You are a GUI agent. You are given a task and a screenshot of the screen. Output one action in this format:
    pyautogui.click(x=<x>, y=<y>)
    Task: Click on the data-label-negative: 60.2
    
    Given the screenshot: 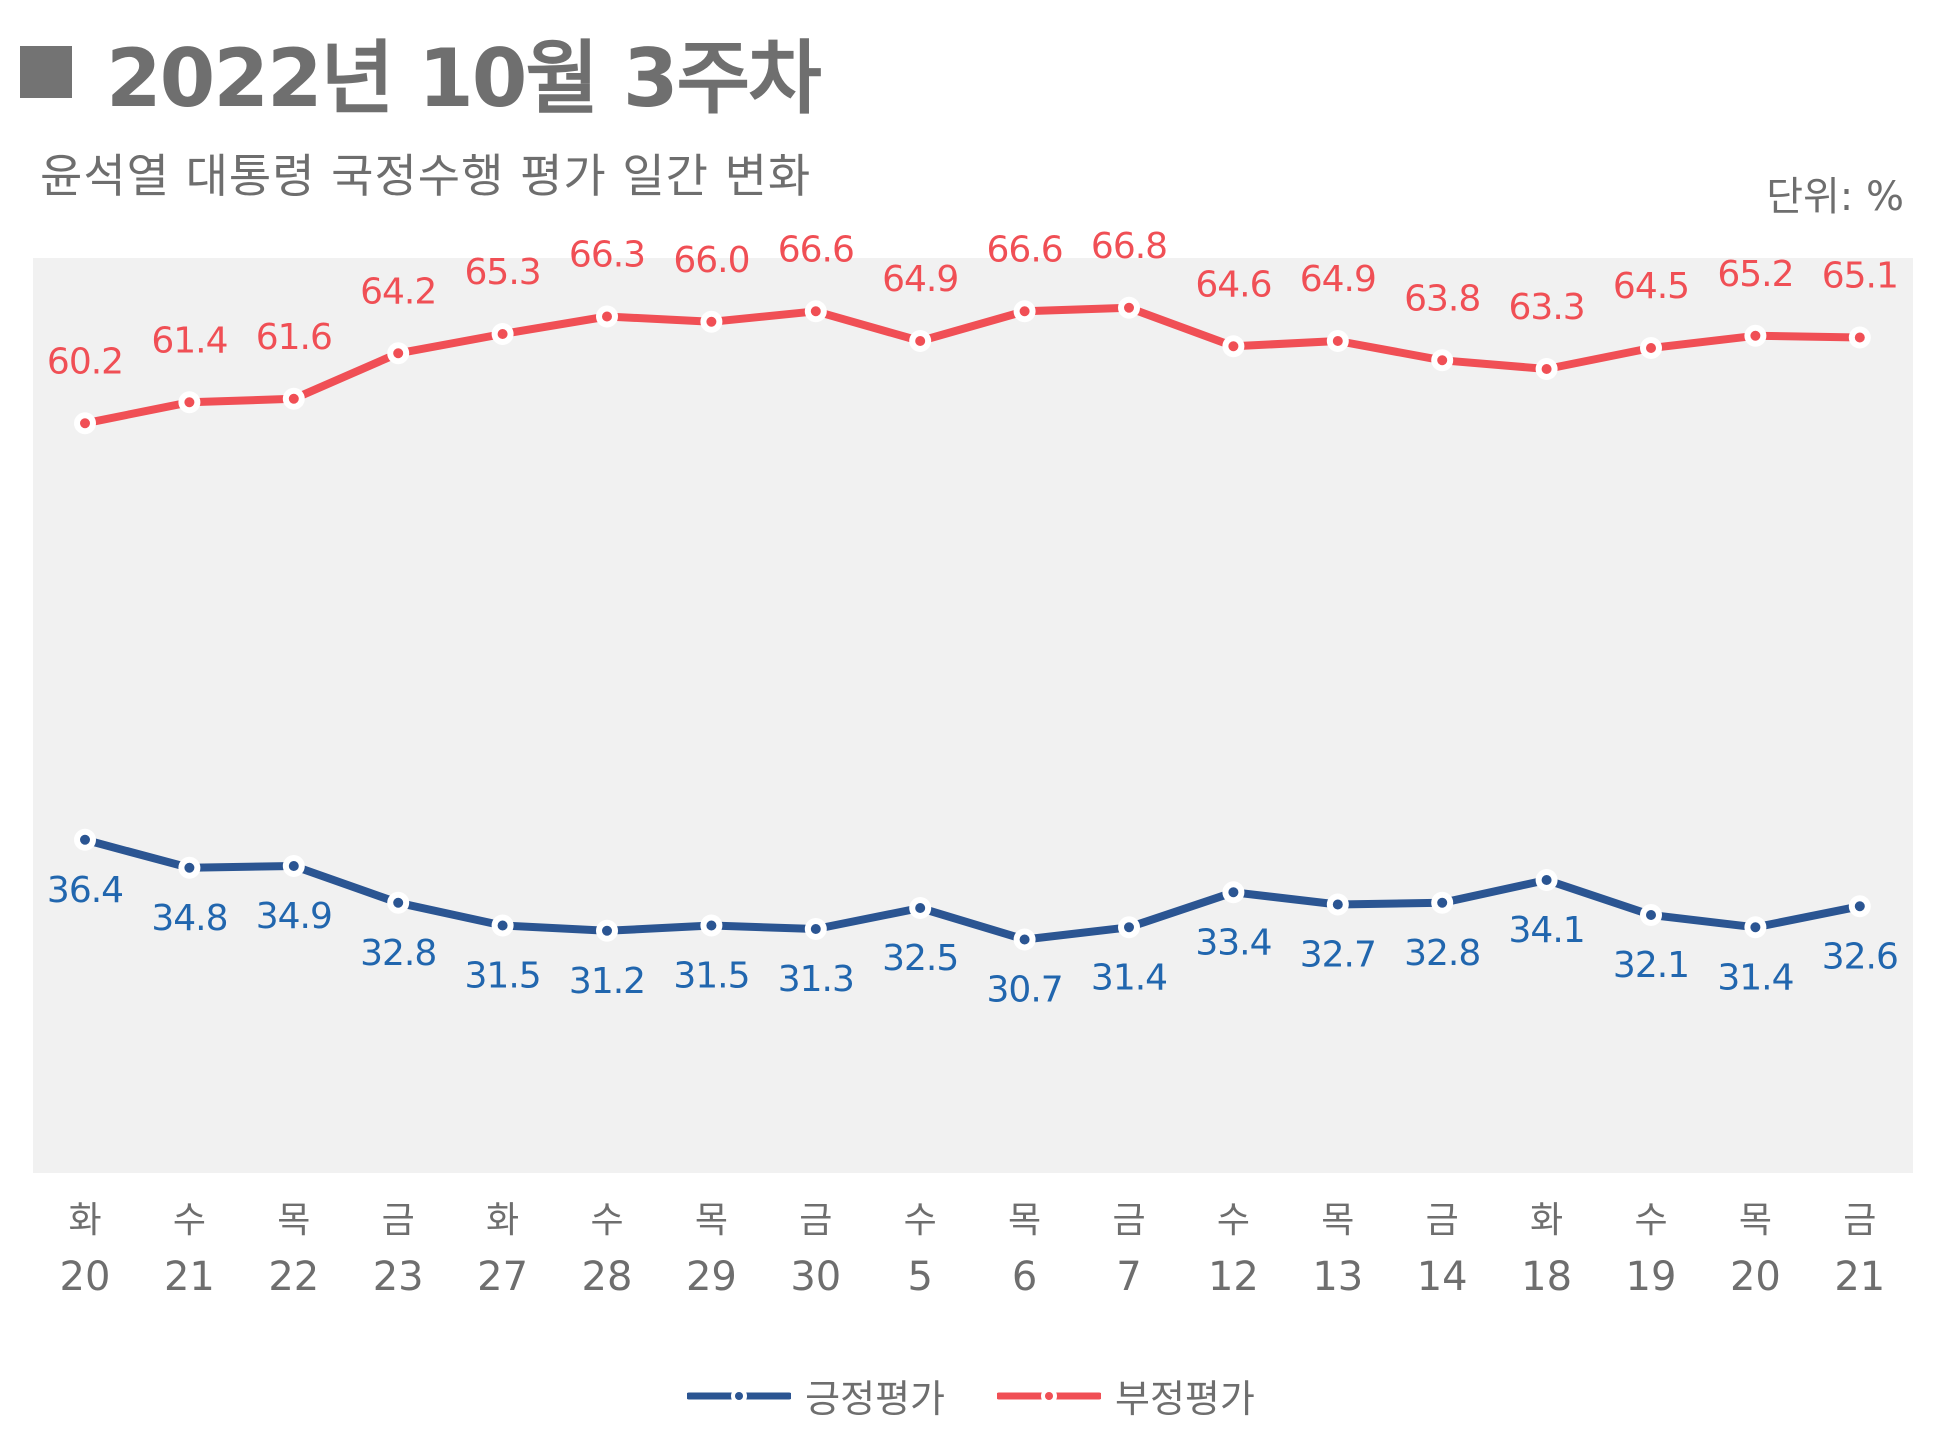 What is the action you would take?
    pyautogui.click(x=85, y=361)
    